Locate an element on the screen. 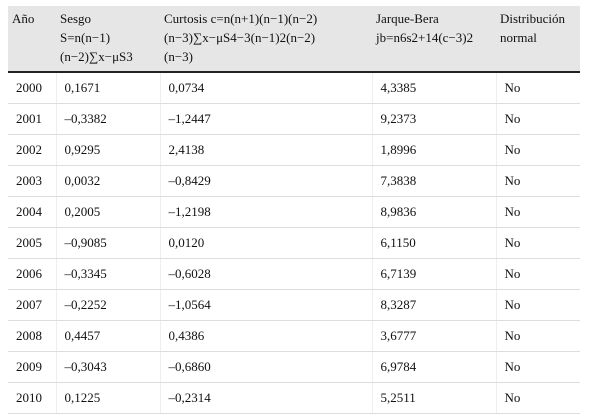 The width and height of the screenshot is (590, 415). table-row: 2005 –0,9085 0,0120 6,1150 No is located at coordinates (294, 243).